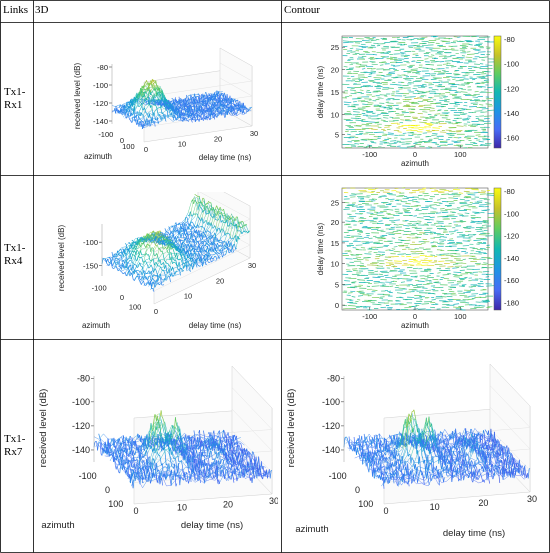  What do you see at coordinates (13, 261) in the screenshot?
I see `row2-link-line2: Rx4` at bounding box center [13, 261].